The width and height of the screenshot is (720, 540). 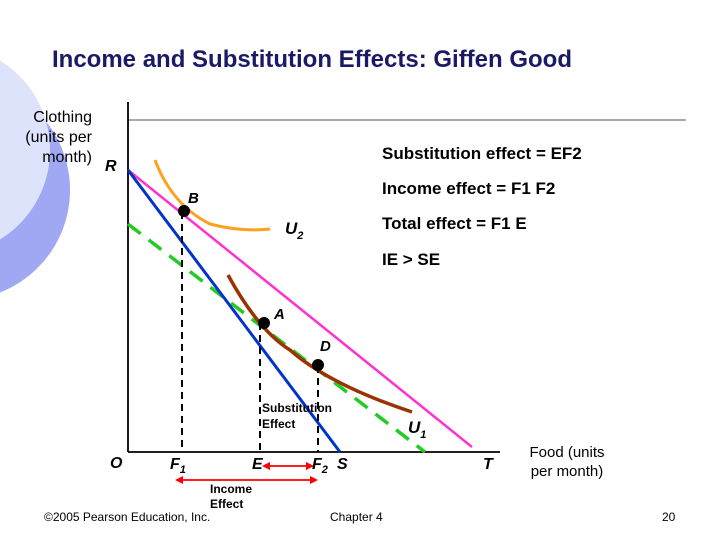 What do you see at coordinates (469, 188) in the screenshot?
I see `effect-line-income: Income effect = F1 F2` at bounding box center [469, 188].